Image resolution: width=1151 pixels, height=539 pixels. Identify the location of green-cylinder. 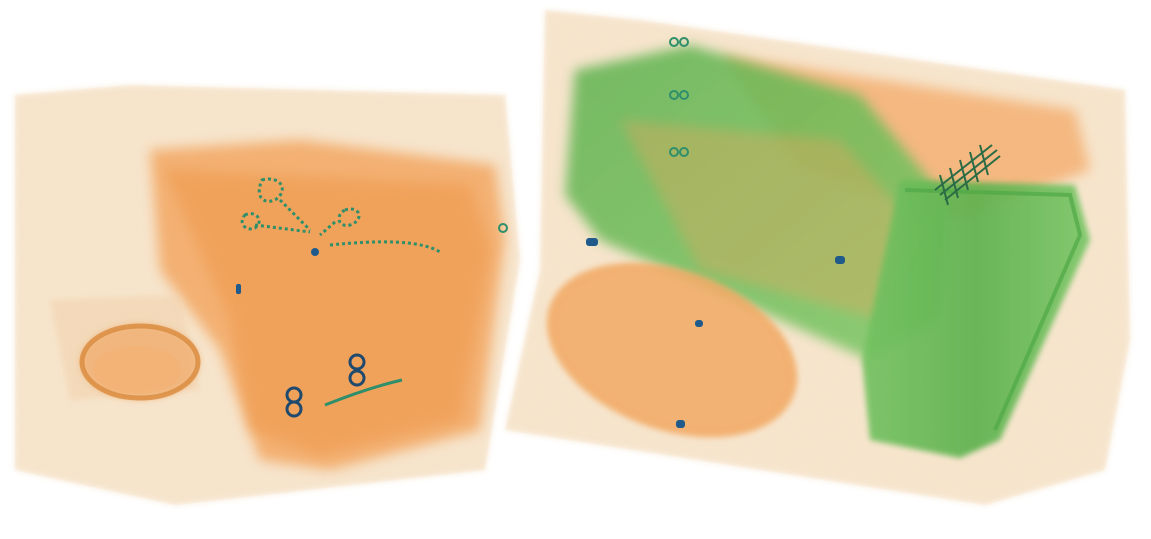
(976, 319).